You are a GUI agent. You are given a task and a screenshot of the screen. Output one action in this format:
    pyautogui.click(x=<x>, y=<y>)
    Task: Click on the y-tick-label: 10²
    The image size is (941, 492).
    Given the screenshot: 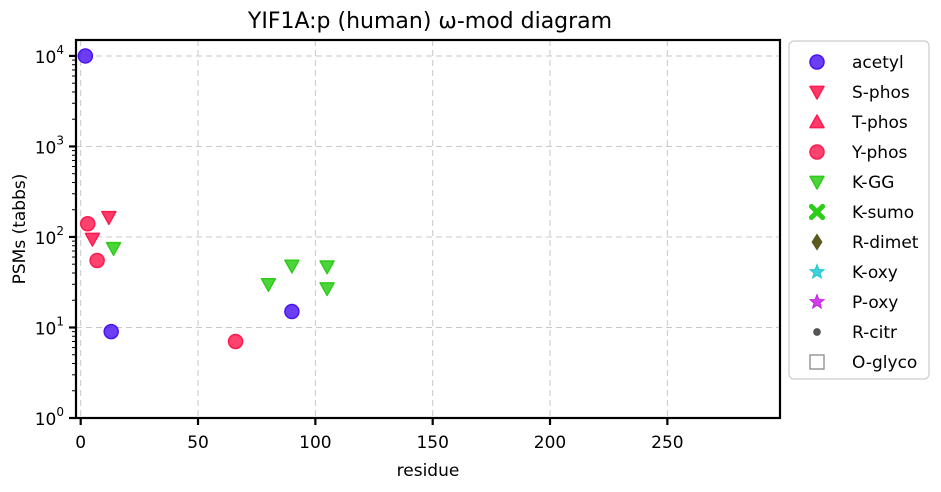 What is the action you would take?
    pyautogui.click(x=49, y=236)
    